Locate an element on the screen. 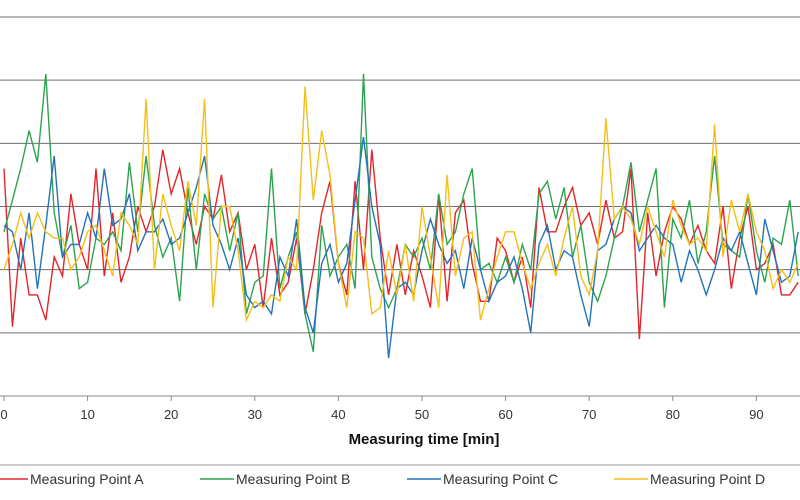 This screenshot has width=800, height=500. x-tick-label: 0 is located at coordinates (3, 414).